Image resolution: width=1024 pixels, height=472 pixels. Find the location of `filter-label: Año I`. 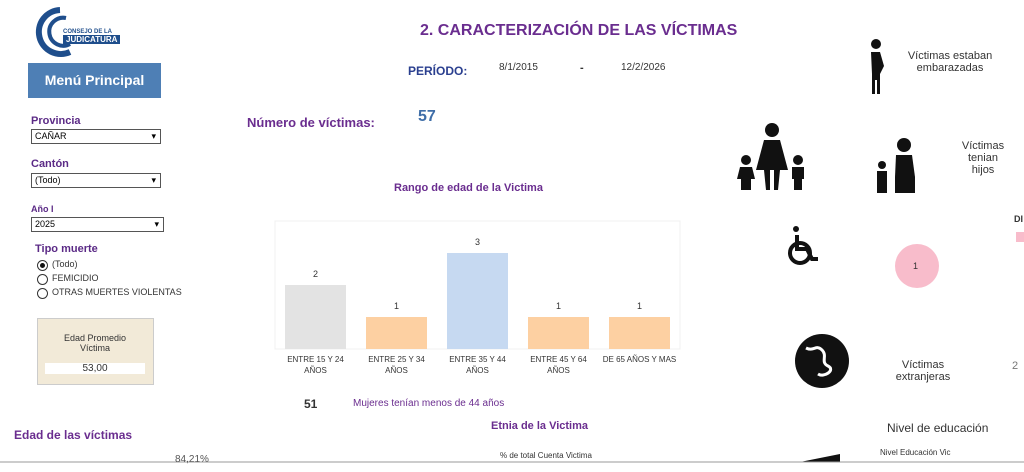

filter-label: Año I is located at coordinates (42, 209).